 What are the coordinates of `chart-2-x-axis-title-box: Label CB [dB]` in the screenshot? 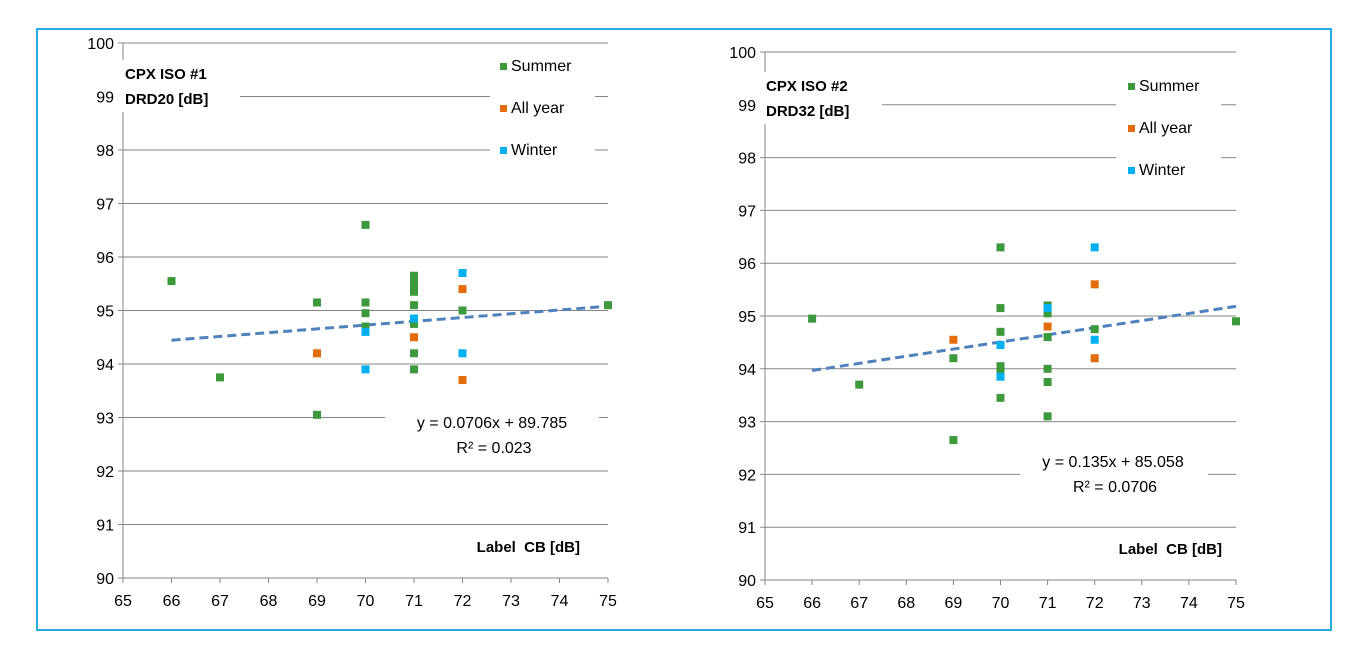 It's located at (1161, 550).